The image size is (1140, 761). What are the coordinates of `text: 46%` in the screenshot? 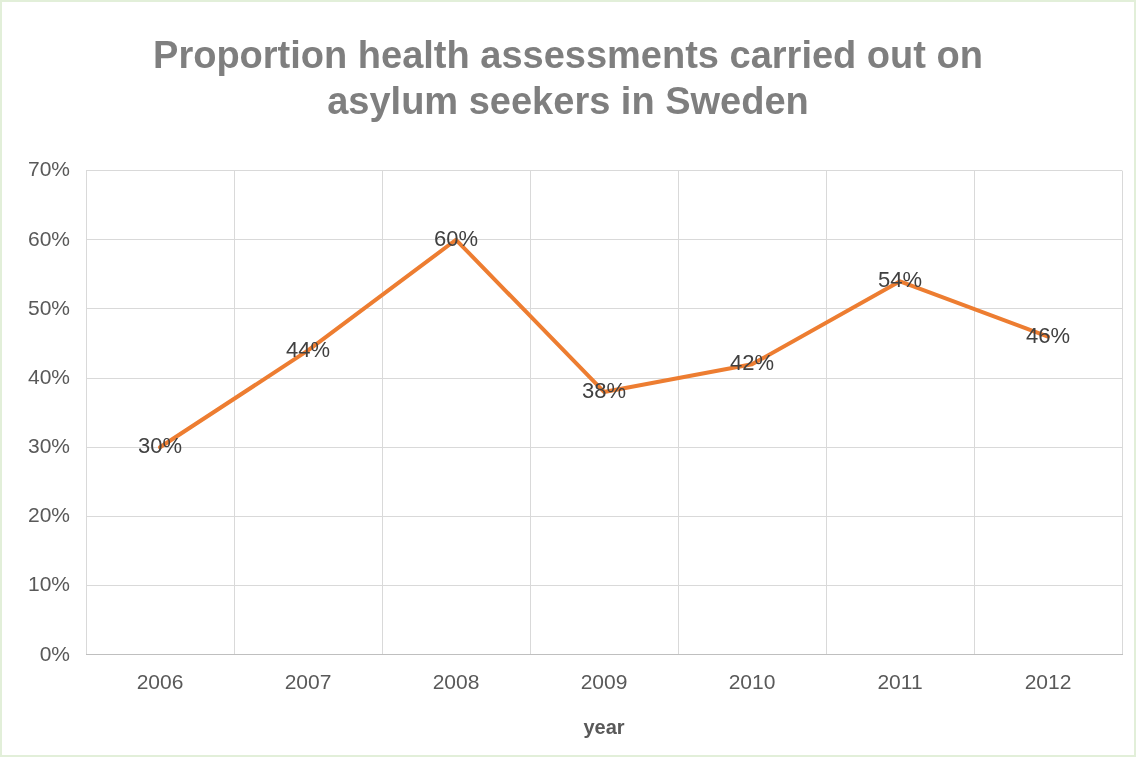 It's located at (1048, 335).